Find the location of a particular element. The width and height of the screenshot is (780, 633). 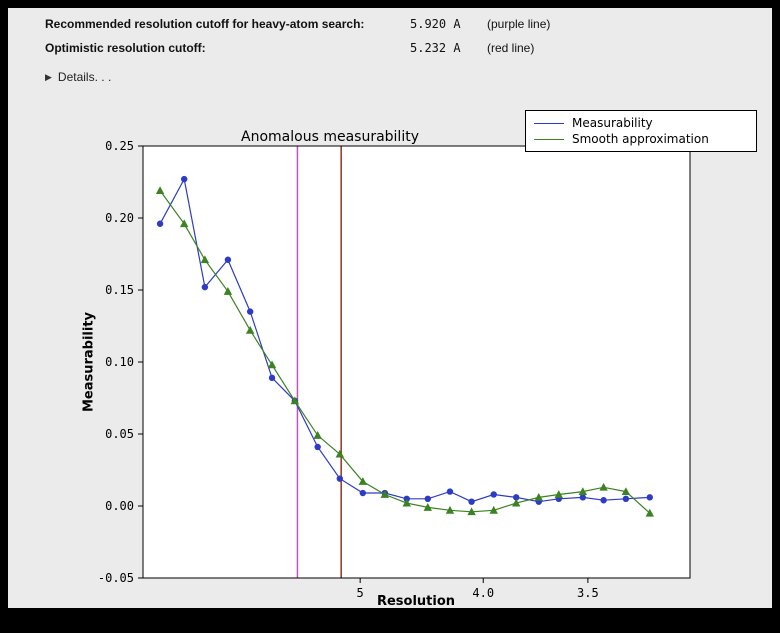

legend-item-measurability: Measurability is located at coordinates (641, 123).